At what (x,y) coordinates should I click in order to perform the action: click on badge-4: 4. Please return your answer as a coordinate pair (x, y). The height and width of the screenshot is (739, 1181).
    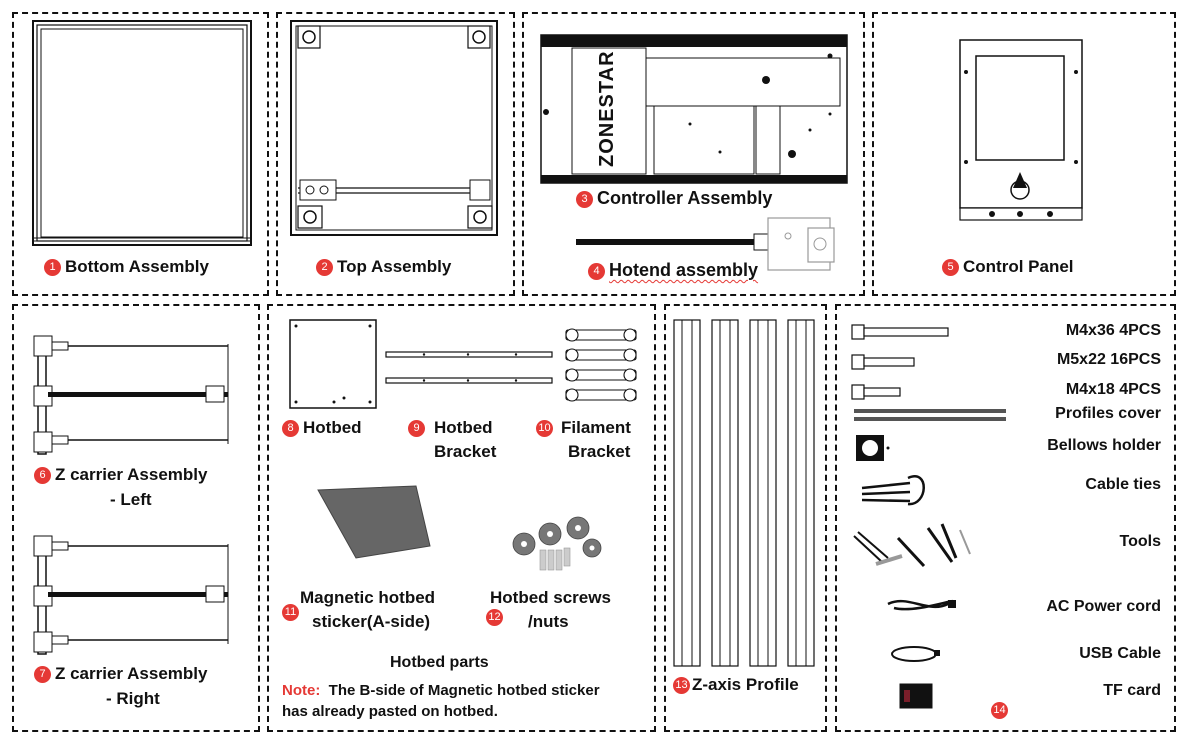
    Looking at the image, I should click on (596, 271).